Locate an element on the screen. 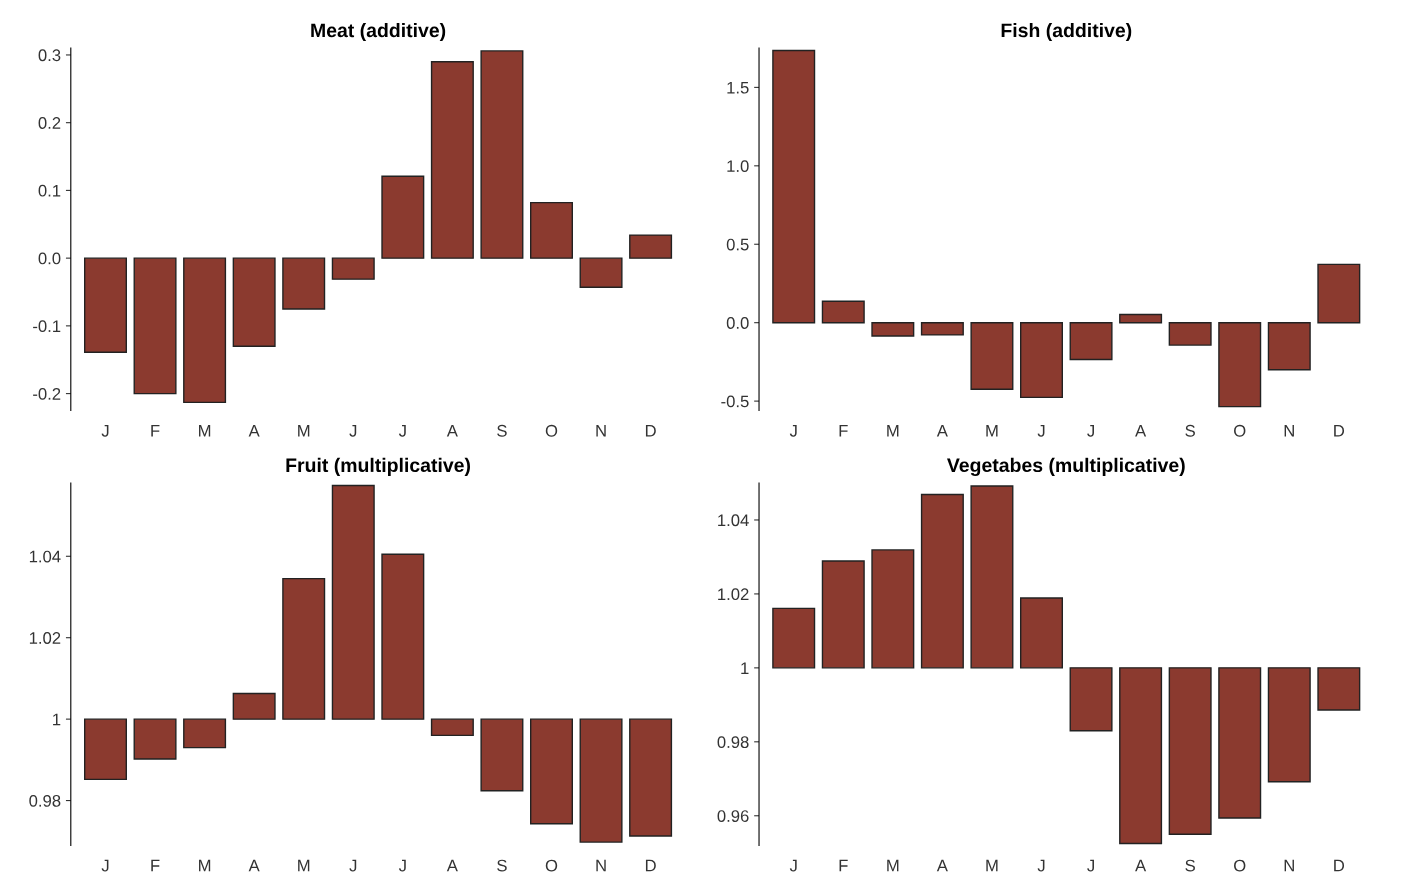 The width and height of the screenshot is (1416, 876). y-tick-label: -0.2 is located at coordinates (47, 393).